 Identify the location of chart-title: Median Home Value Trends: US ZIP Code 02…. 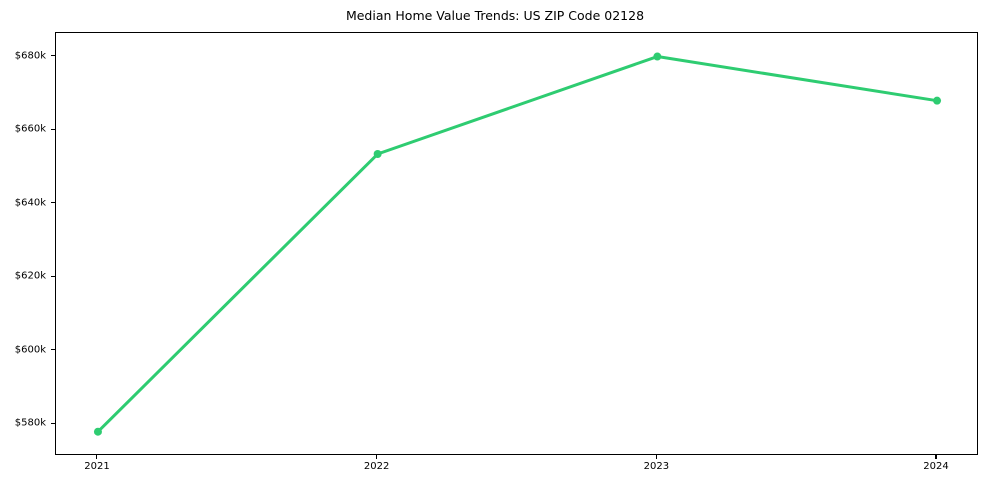
(495, 15).